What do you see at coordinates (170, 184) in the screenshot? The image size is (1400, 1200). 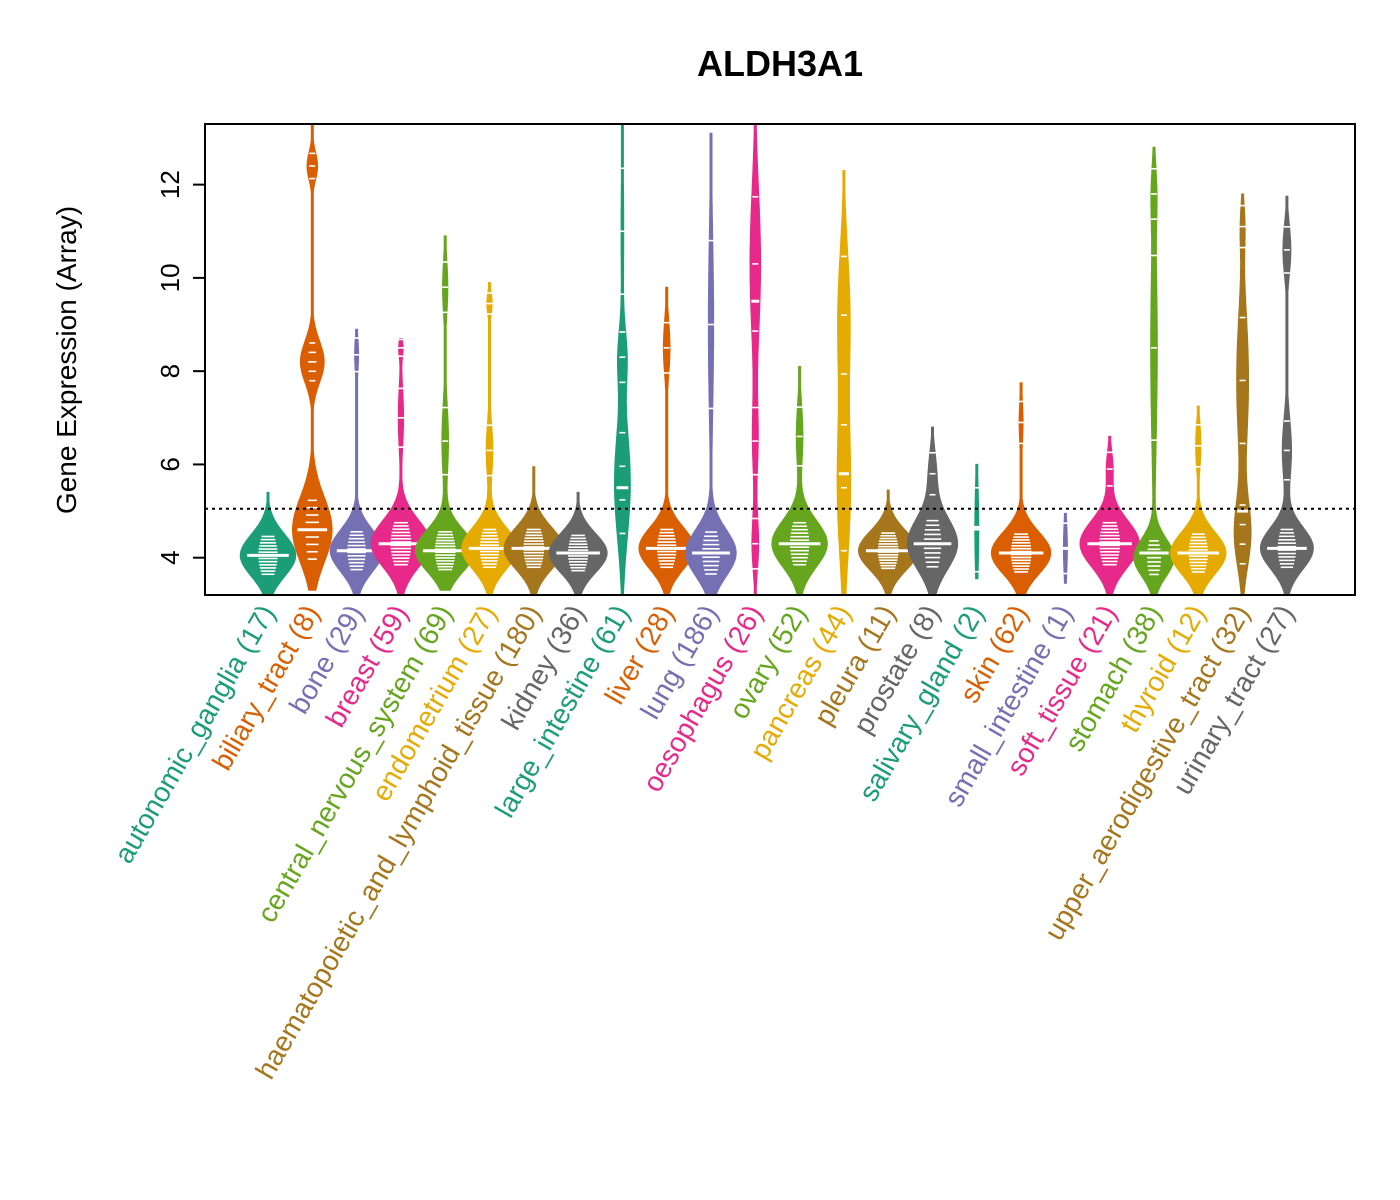 I see `y-tick-label: 12` at bounding box center [170, 184].